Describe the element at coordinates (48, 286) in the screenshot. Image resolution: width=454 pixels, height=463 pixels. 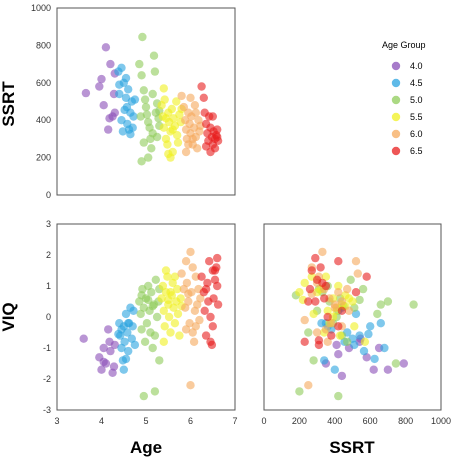
I see `y-tick-label: 1` at that location.